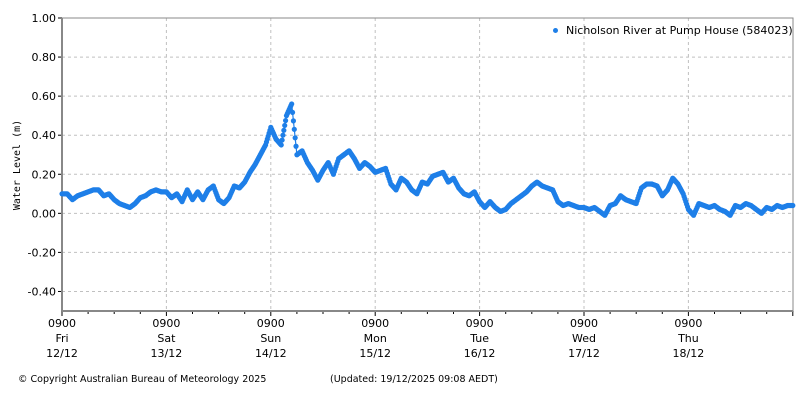 The image size is (800, 400). I want to click on y-axis-label: Water Level (m), so click(17, 165).